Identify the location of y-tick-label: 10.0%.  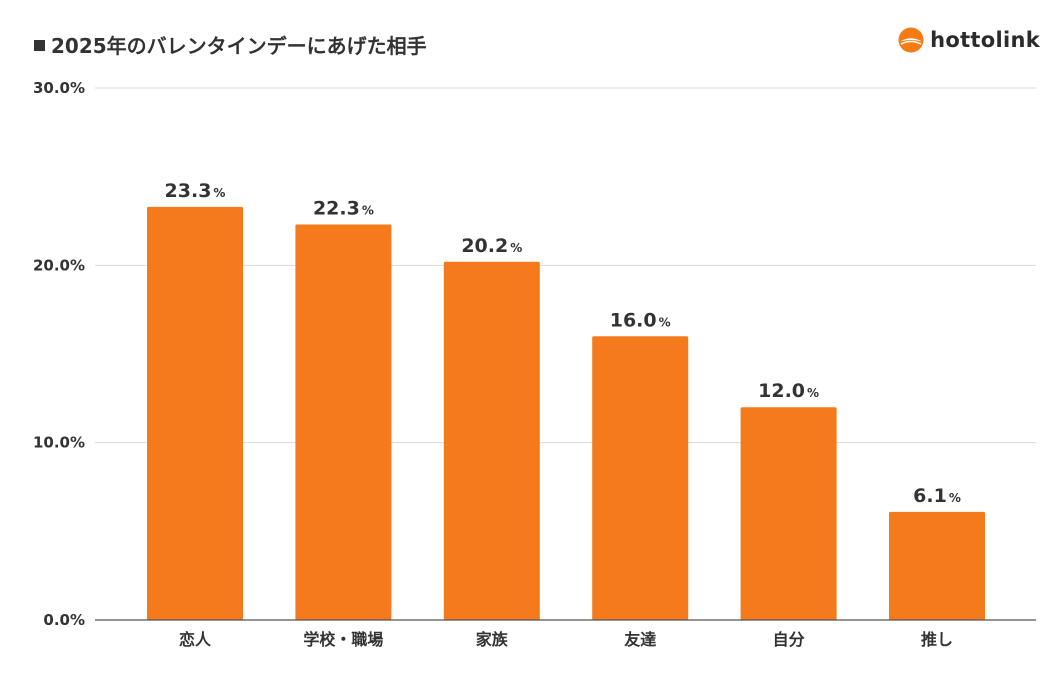
(59, 443).